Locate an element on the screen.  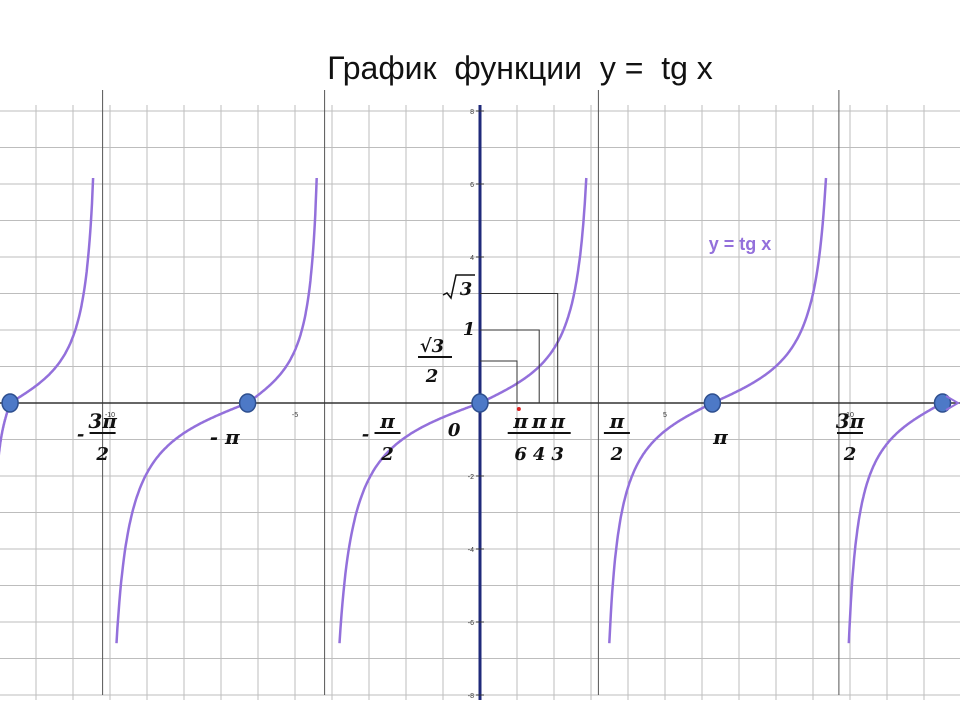
page-title: График функции y = tg x is located at coordinates (520, 68).